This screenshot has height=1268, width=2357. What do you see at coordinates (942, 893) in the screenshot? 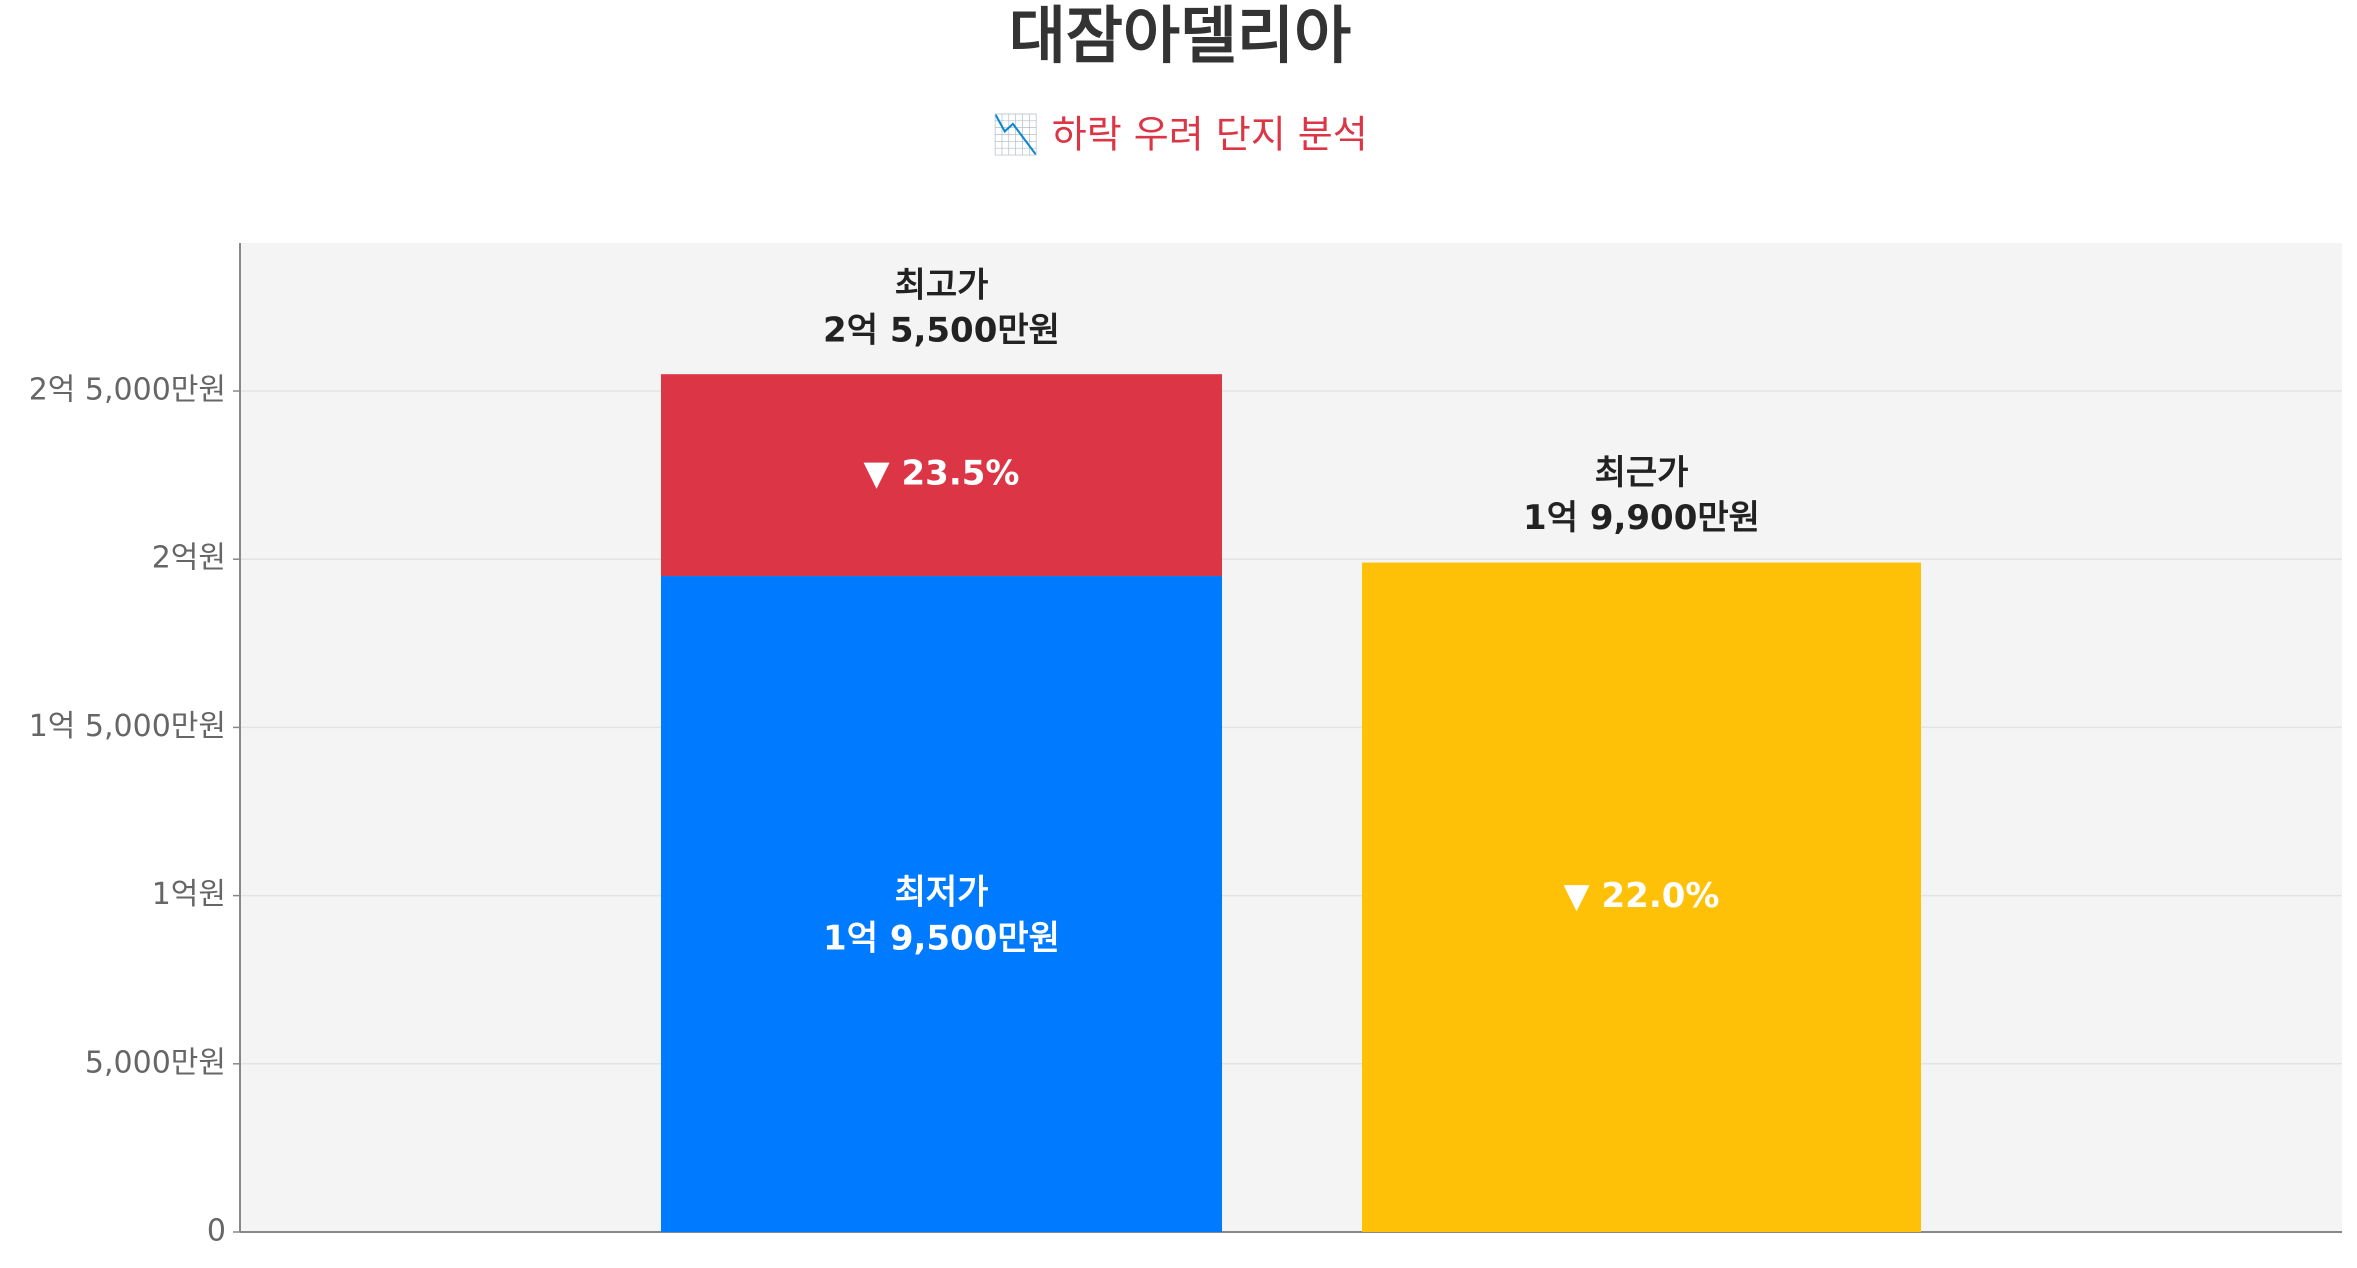
I see `series-name: 최저가` at bounding box center [942, 893].